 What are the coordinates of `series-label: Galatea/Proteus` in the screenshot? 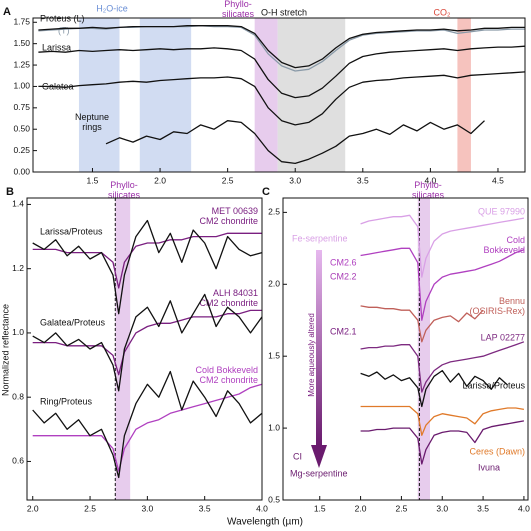 It's located at (73, 322).